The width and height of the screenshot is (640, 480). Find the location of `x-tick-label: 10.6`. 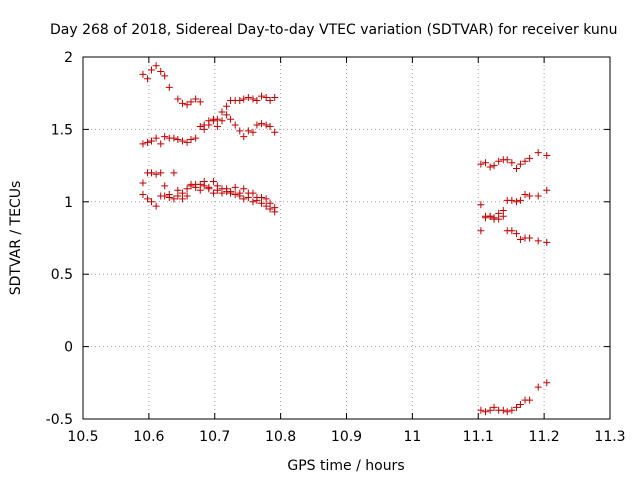

x-tick-label: 10.6 is located at coordinates (148, 437).